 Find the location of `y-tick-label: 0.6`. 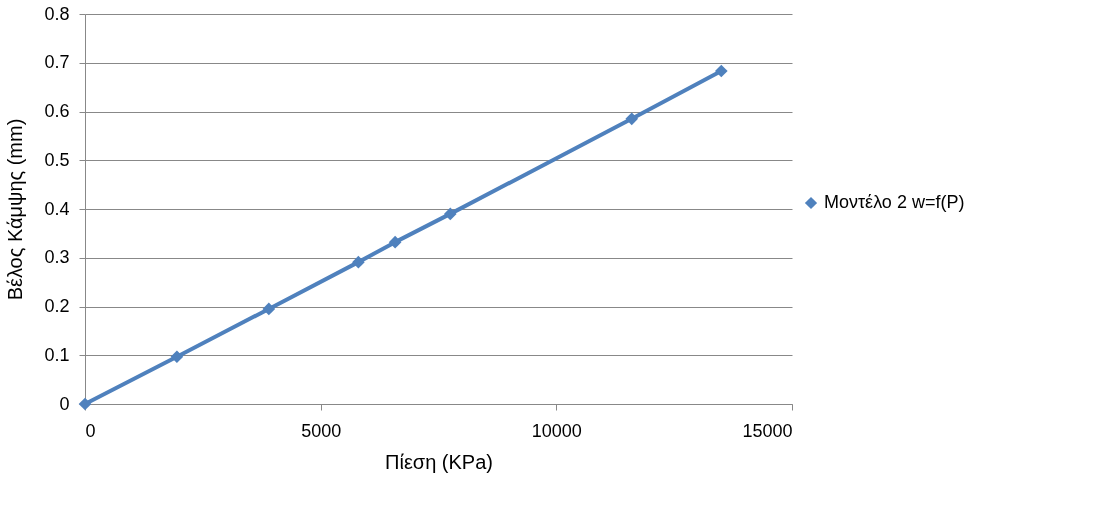

y-tick-label: 0.6 is located at coordinates (57, 111).